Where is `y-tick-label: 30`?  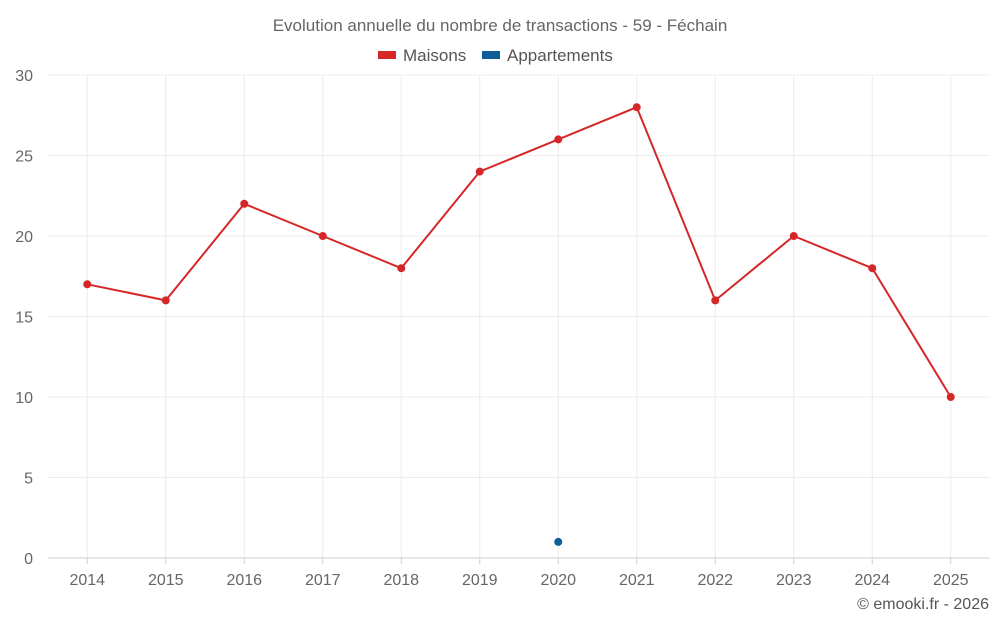
y-tick-label: 30 is located at coordinates (24, 76).